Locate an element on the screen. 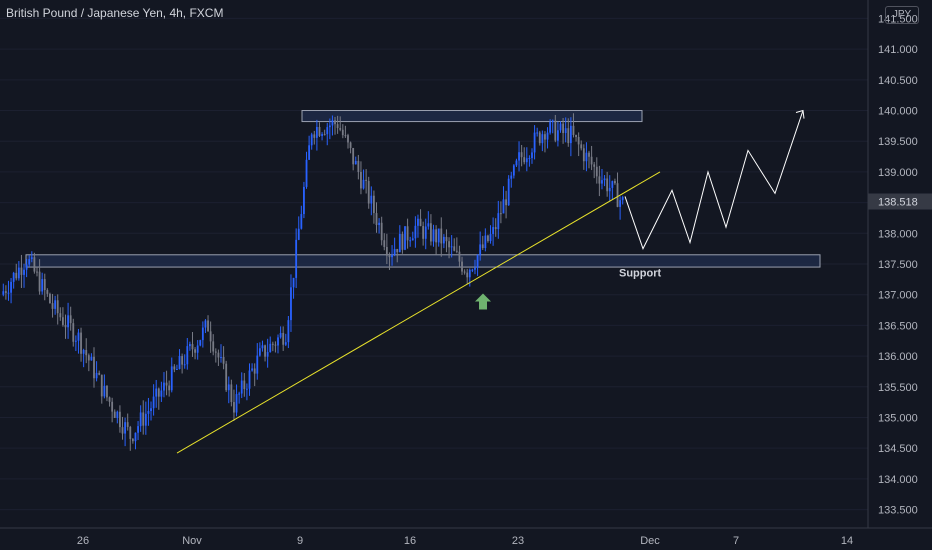 The width and height of the screenshot is (932, 550). y-tick-label: 135.500 is located at coordinates (898, 388).